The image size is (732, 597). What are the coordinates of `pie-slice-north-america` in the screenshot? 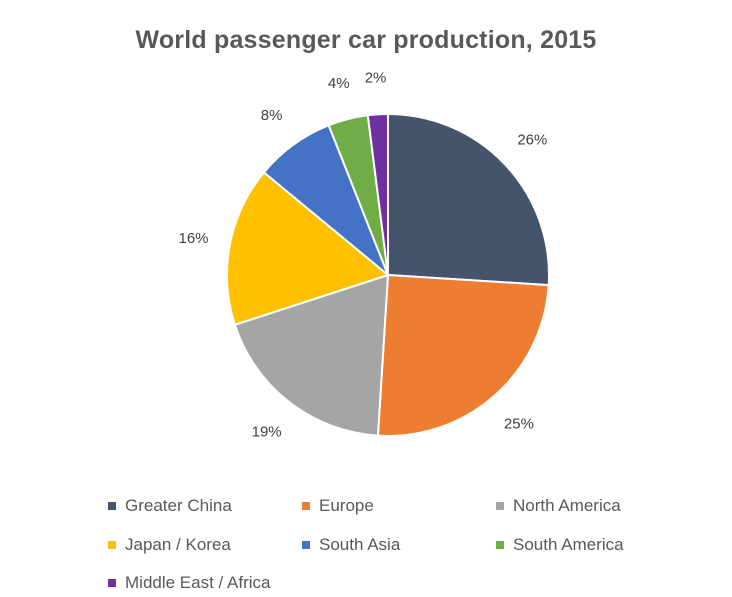 It's located at (311, 355).